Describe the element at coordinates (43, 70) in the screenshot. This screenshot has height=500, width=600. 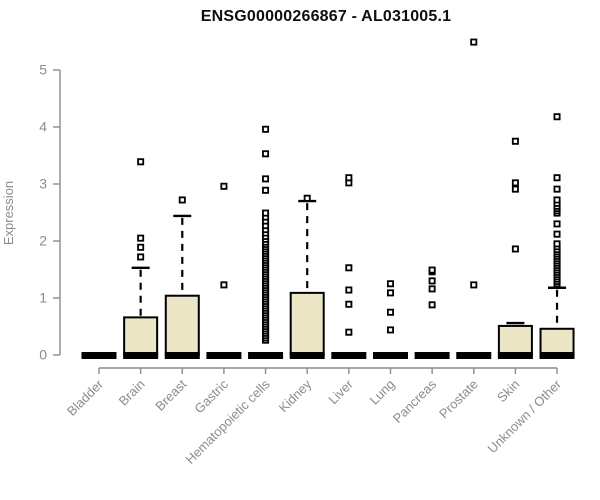
I see `y-tick-label: 5` at that location.